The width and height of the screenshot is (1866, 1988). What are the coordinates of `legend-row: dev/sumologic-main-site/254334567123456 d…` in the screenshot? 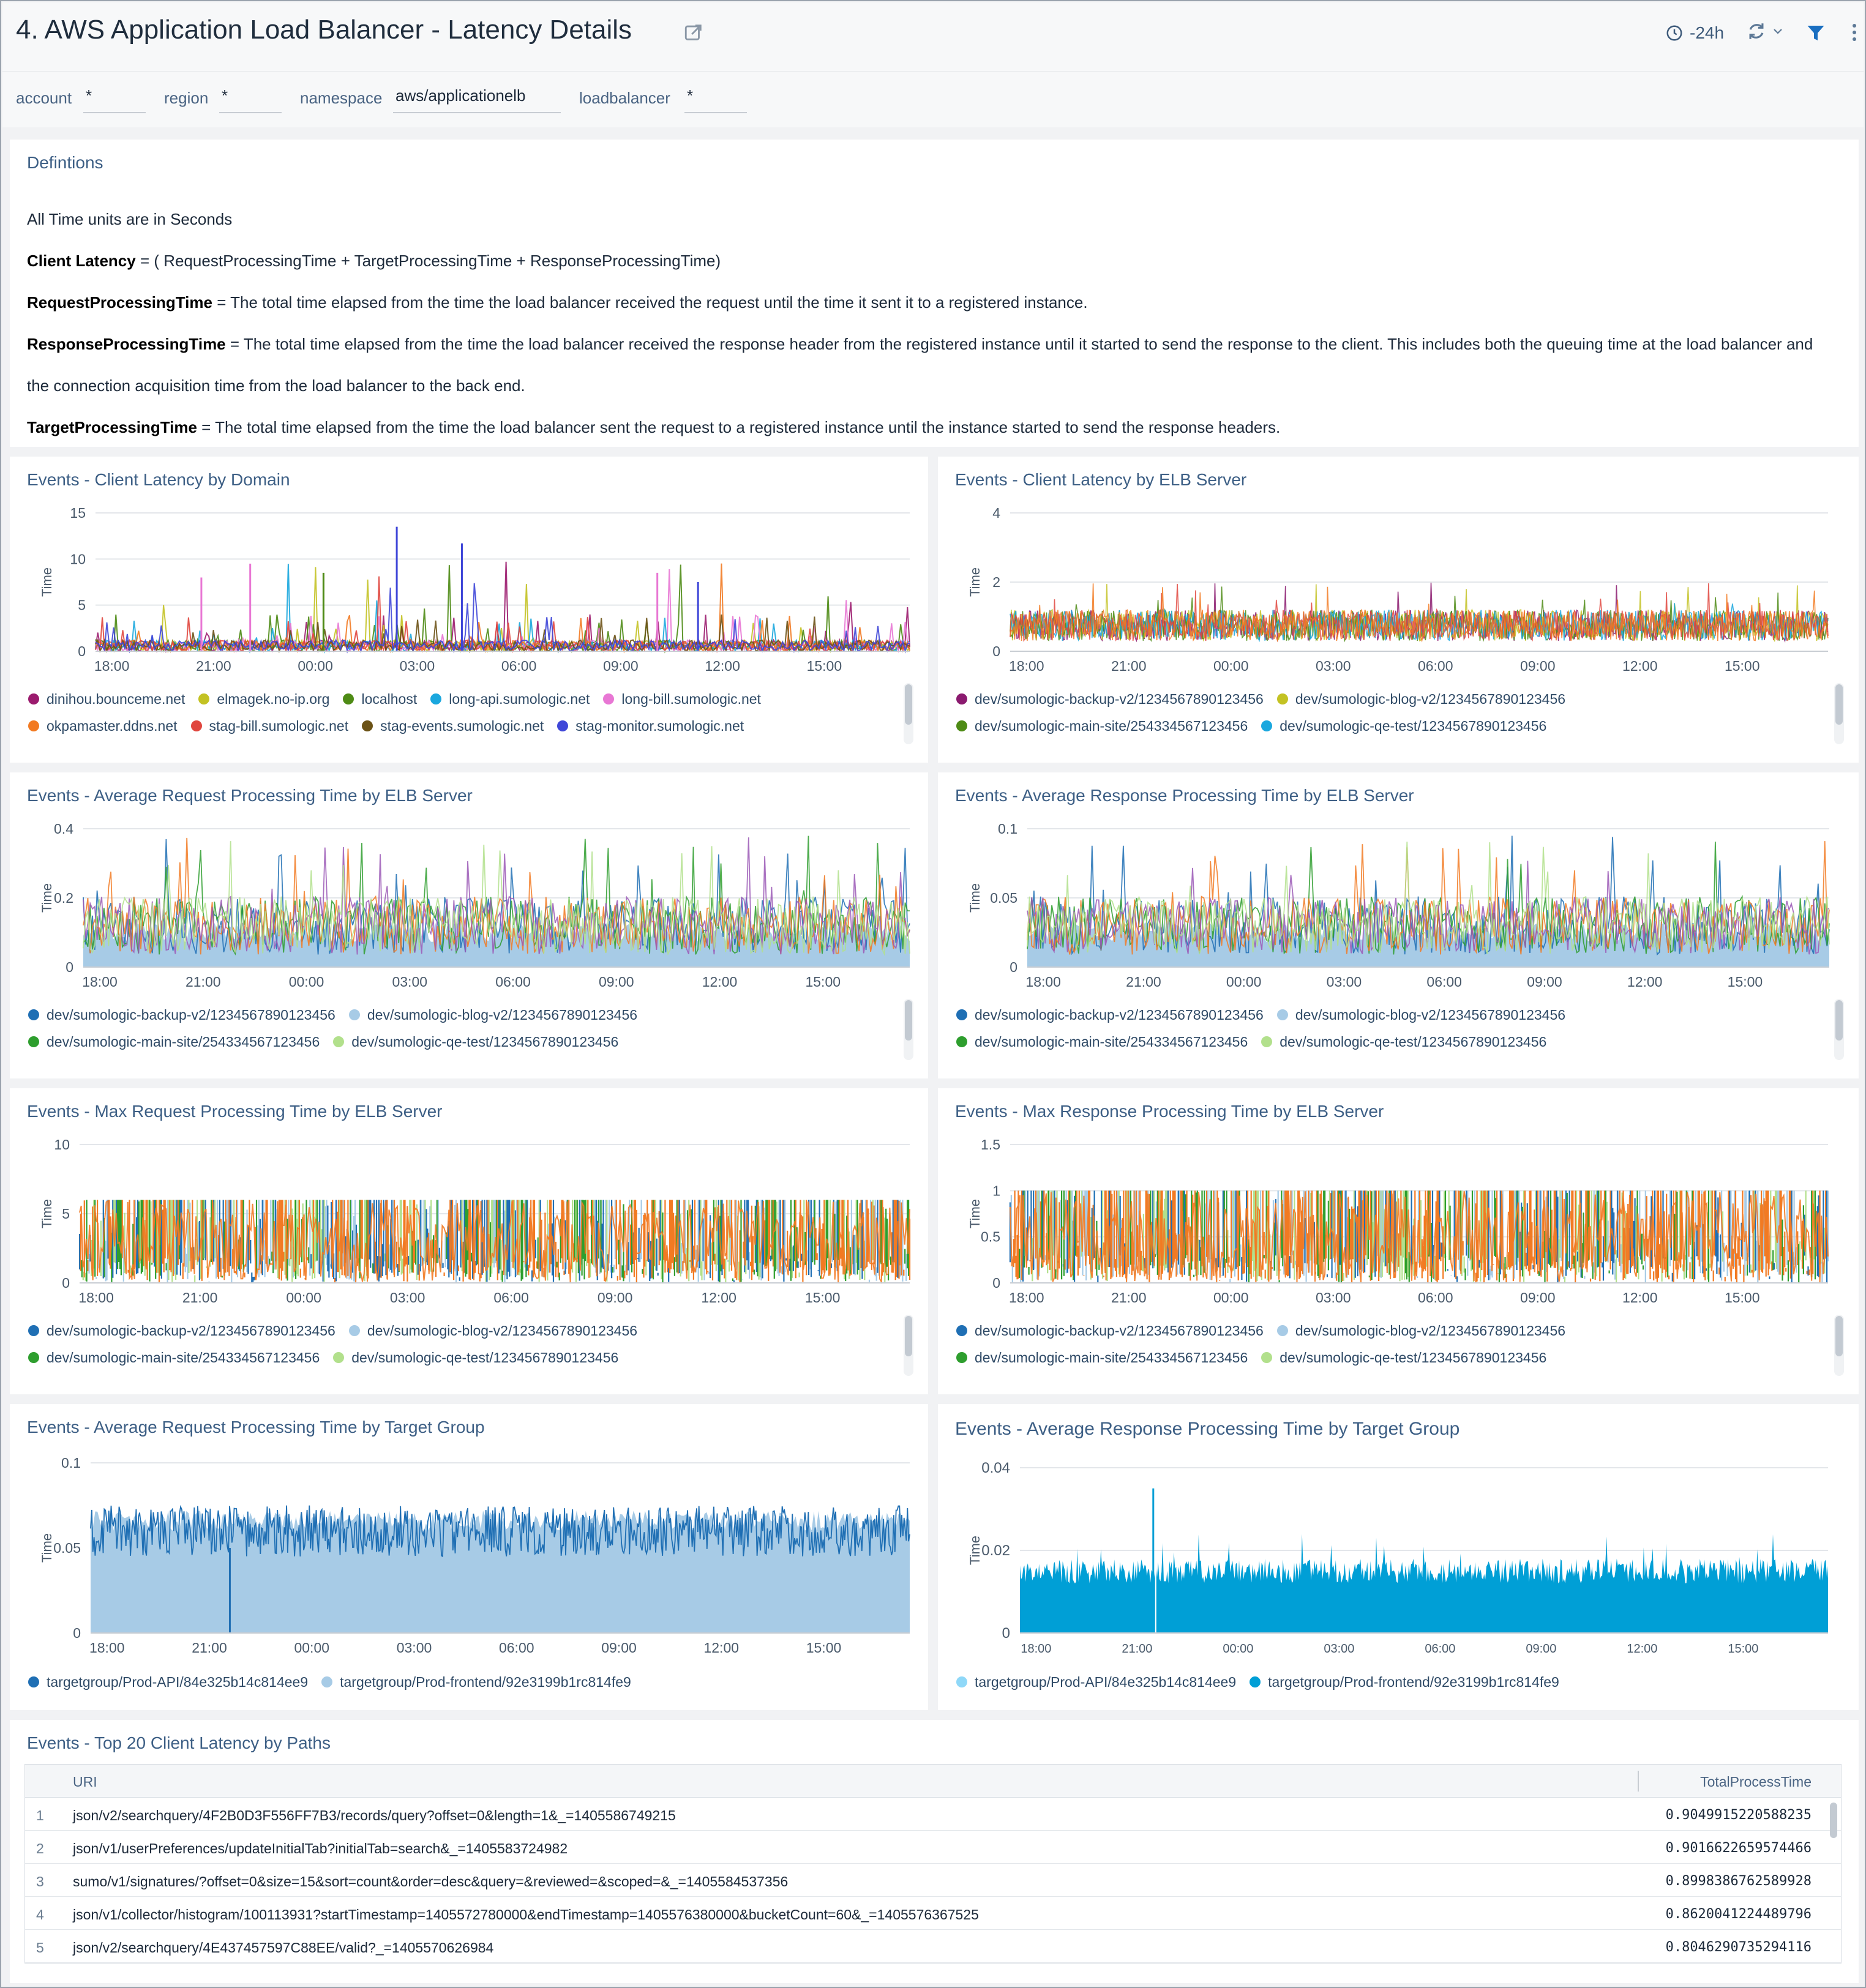 It's located at (1395, 1041).